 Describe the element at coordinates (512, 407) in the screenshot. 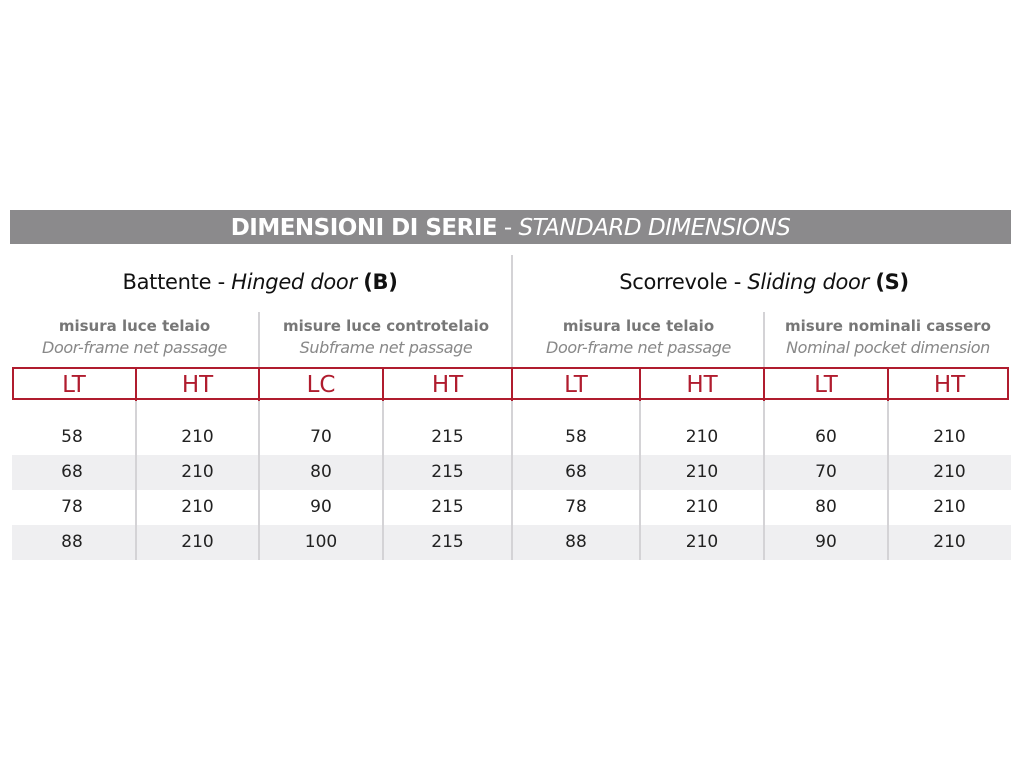

I see `group-divider` at that location.